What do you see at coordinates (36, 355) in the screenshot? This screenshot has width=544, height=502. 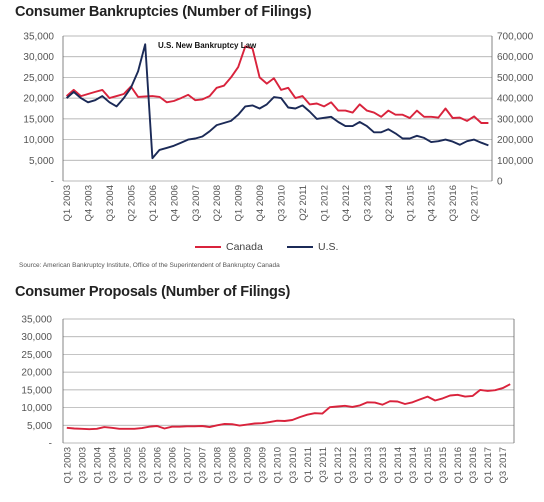 I see `y-tick-label: 25,000` at bounding box center [36, 355].